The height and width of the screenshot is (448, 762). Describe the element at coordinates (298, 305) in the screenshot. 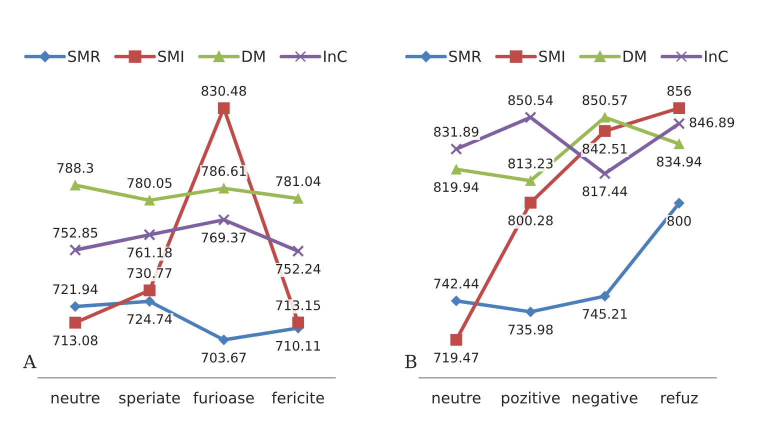

I see `data-label: 713.15` at that location.